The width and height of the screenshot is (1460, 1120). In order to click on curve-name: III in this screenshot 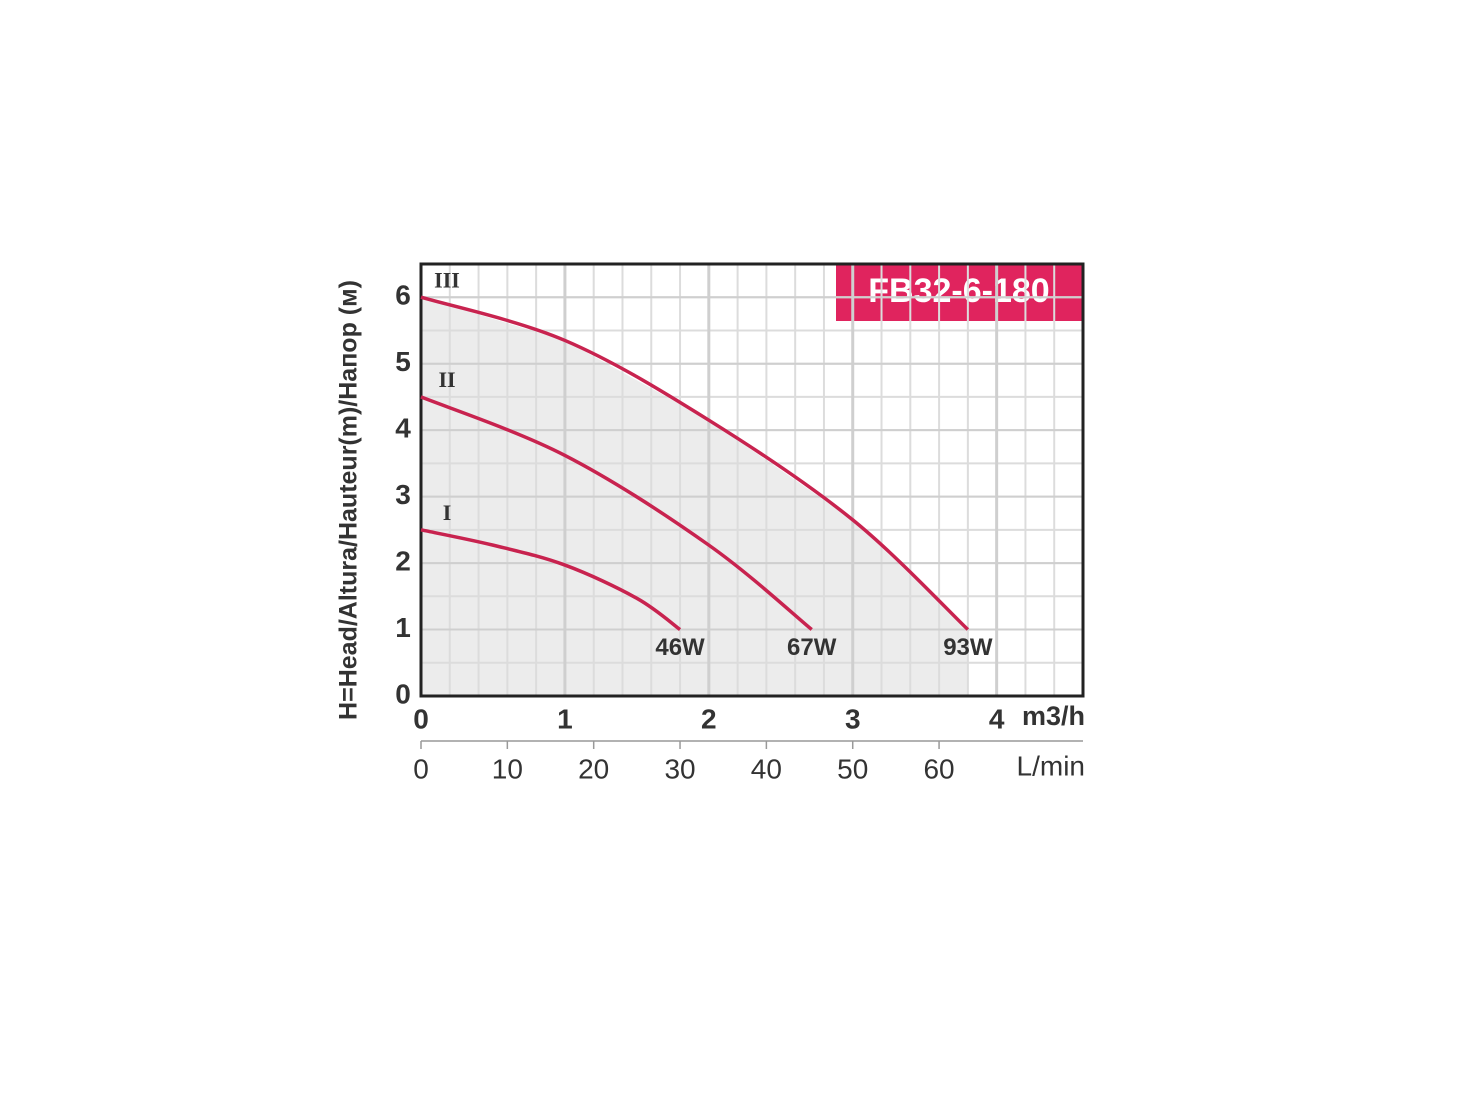, I will do `click(447, 279)`.